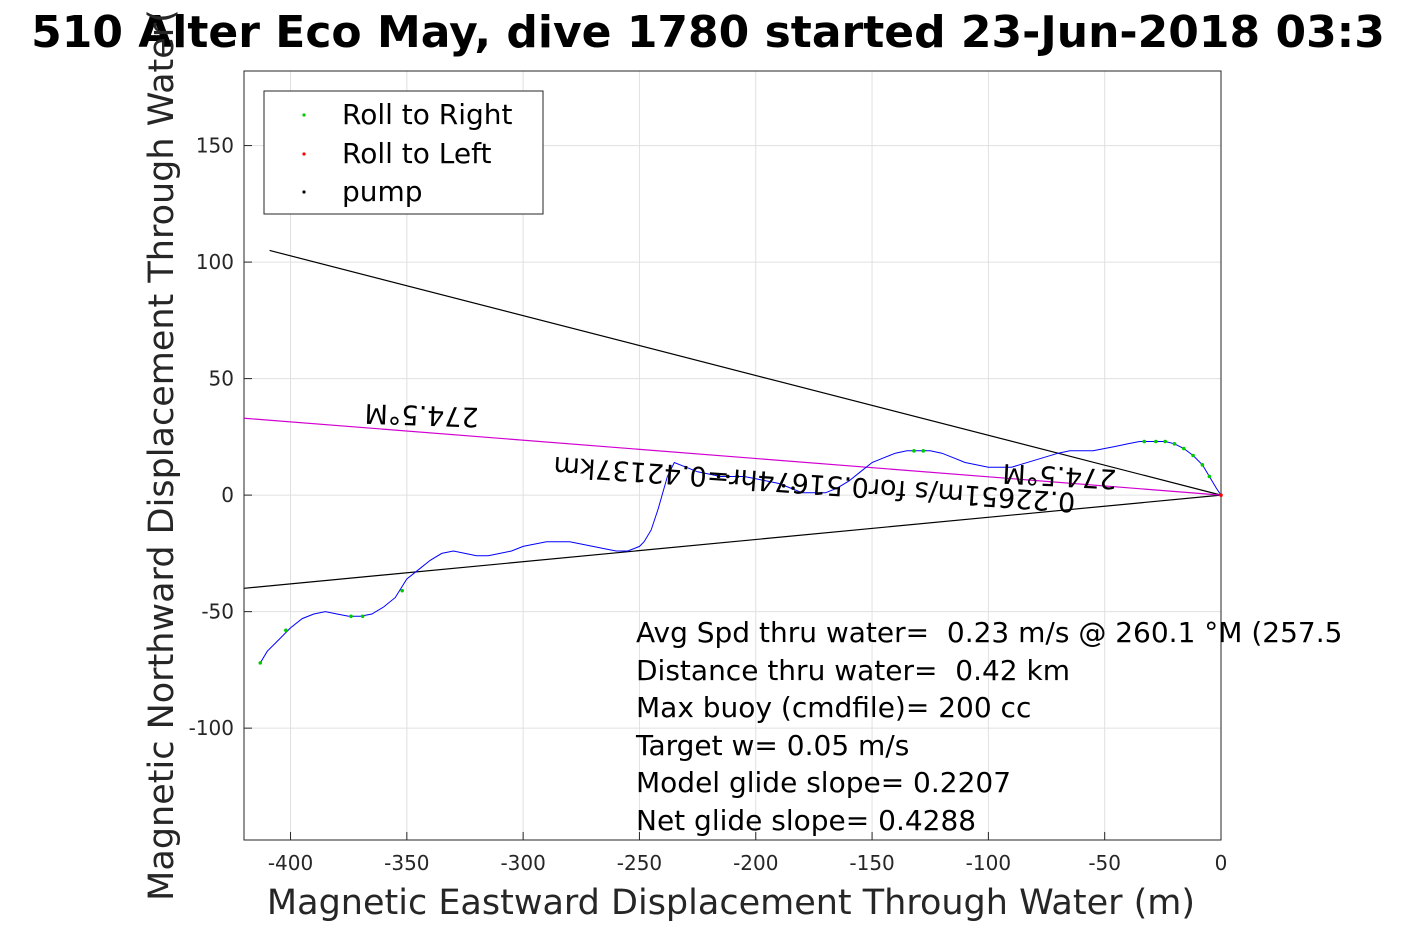  What do you see at coordinates (220, 437) in the screenshot?
I see `y-axis-ticks: -100 -50 0 50 100 150` at bounding box center [220, 437].